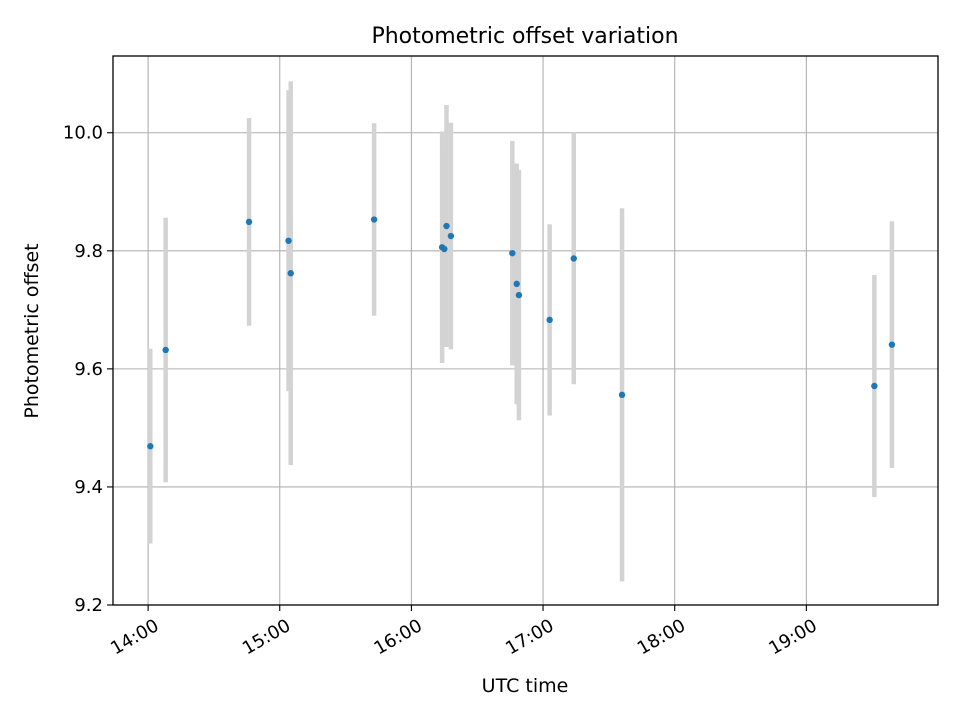 The width and height of the screenshot is (960, 720). I want to click on y-tick-label: 9.4, so click(88, 487).